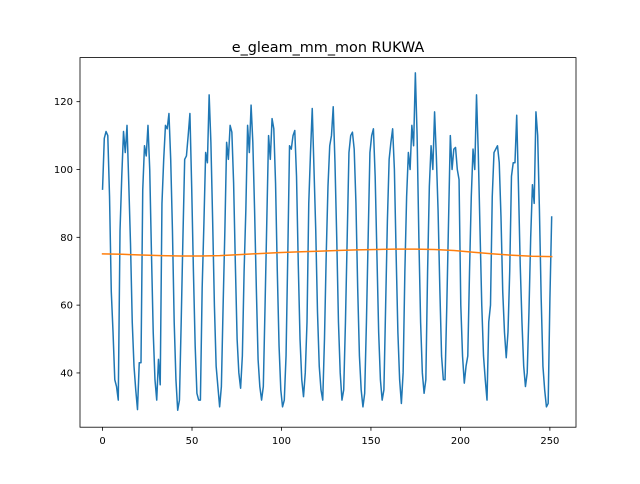 This screenshot has height=484, width=640. I want to click on y-tick-label: 80, so click(66, 238).